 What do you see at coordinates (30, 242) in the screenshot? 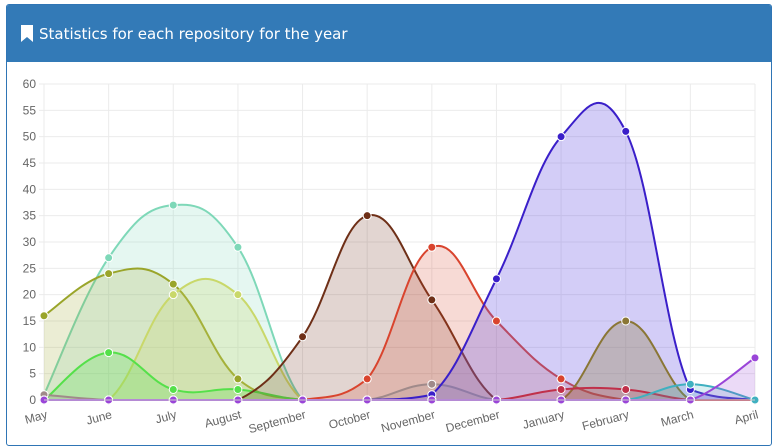
I see `y-tick-label: 30` at bounding box center [30, 242].